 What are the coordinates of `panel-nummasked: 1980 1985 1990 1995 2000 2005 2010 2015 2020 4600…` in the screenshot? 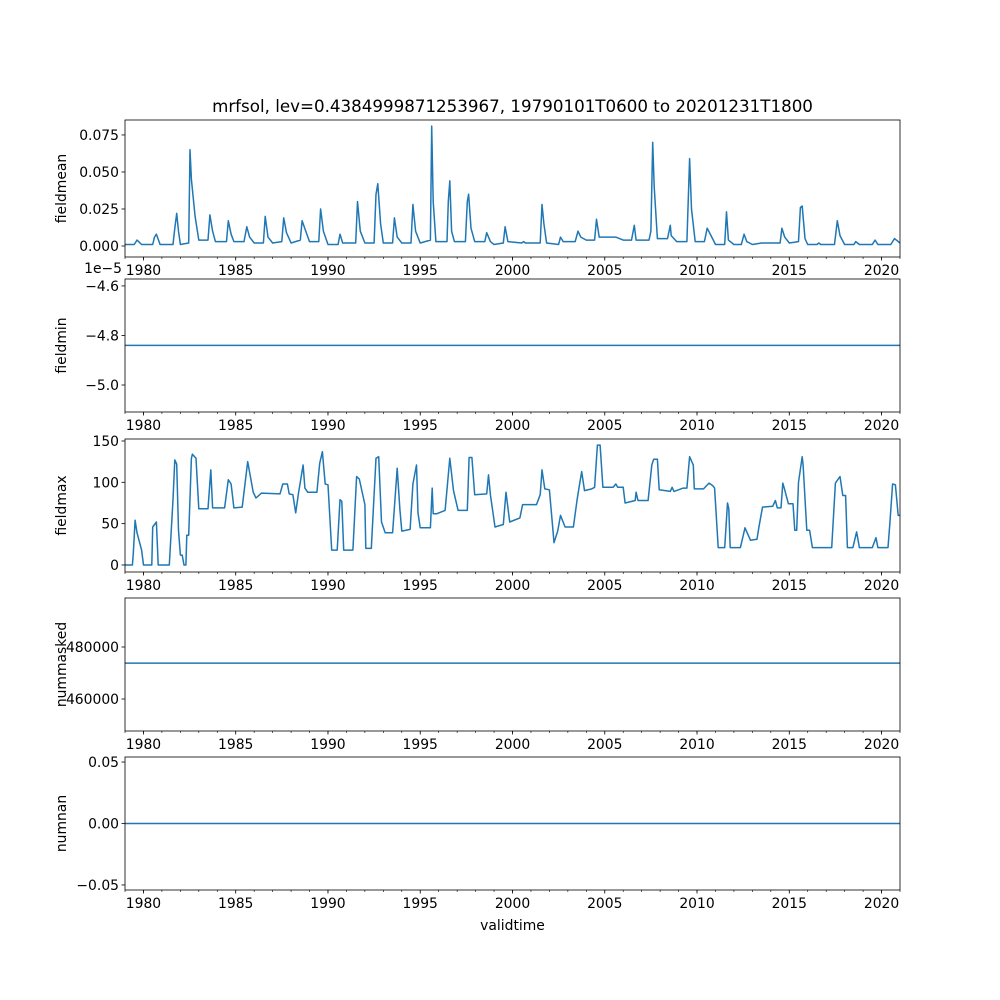 It's located at (477, 675).